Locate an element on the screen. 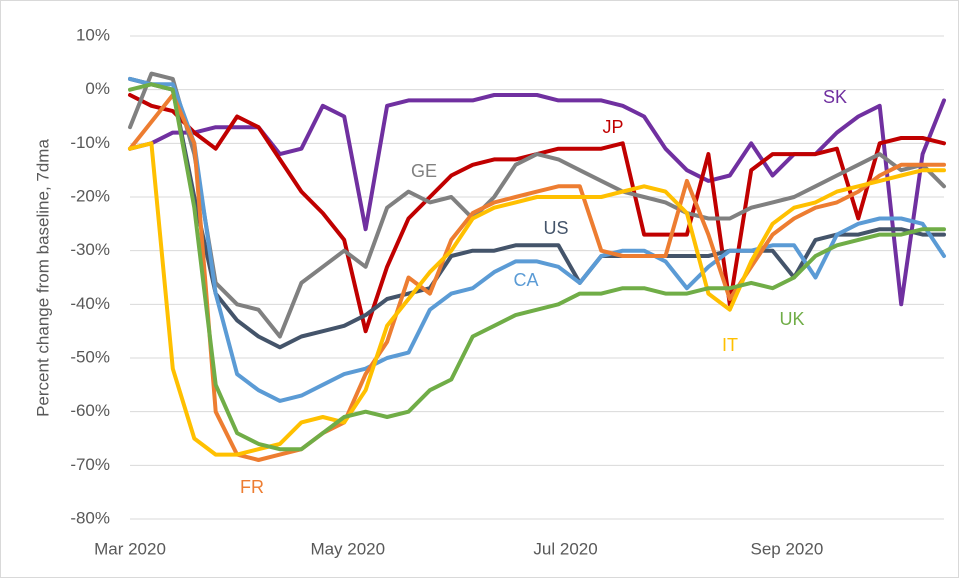  series-label: JP is located at coordinates (612, 127).